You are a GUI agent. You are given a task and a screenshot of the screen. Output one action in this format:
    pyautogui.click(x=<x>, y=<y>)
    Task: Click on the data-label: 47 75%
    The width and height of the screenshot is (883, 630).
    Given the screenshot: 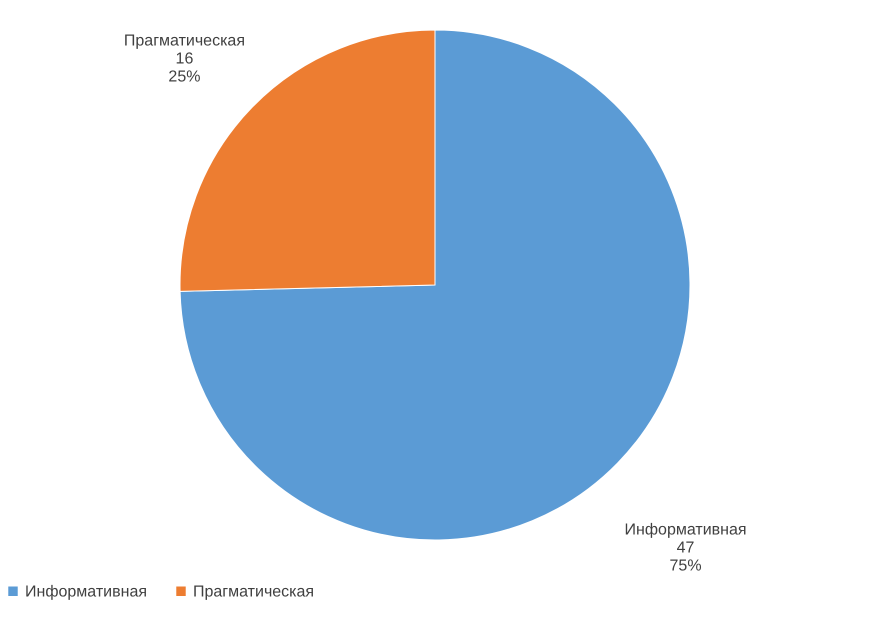 What is the action you would take?
    pyautogui.click(x=686, y=556)
    